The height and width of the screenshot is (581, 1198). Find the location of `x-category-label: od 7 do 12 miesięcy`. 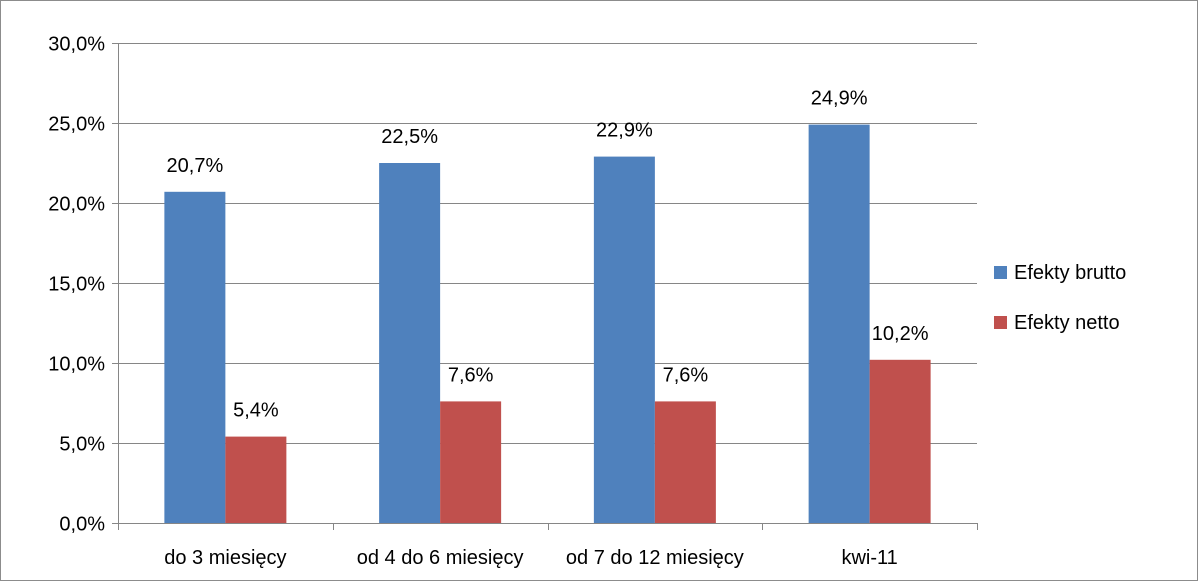

x-category-label: od 7 do 12 miesięcy is located at coordinates (655, 558).